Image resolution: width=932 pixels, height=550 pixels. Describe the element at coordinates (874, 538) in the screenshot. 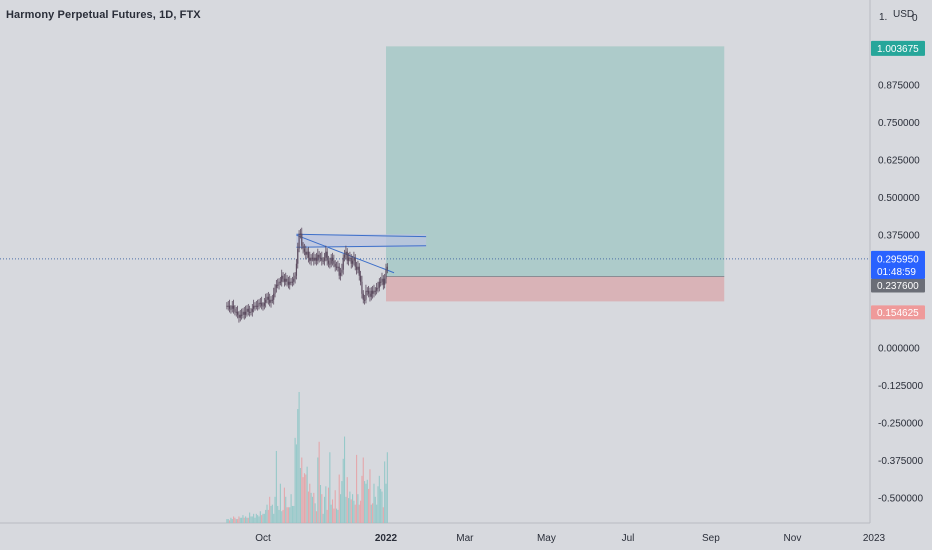

I see `time-tick-label: 2023` at that location.